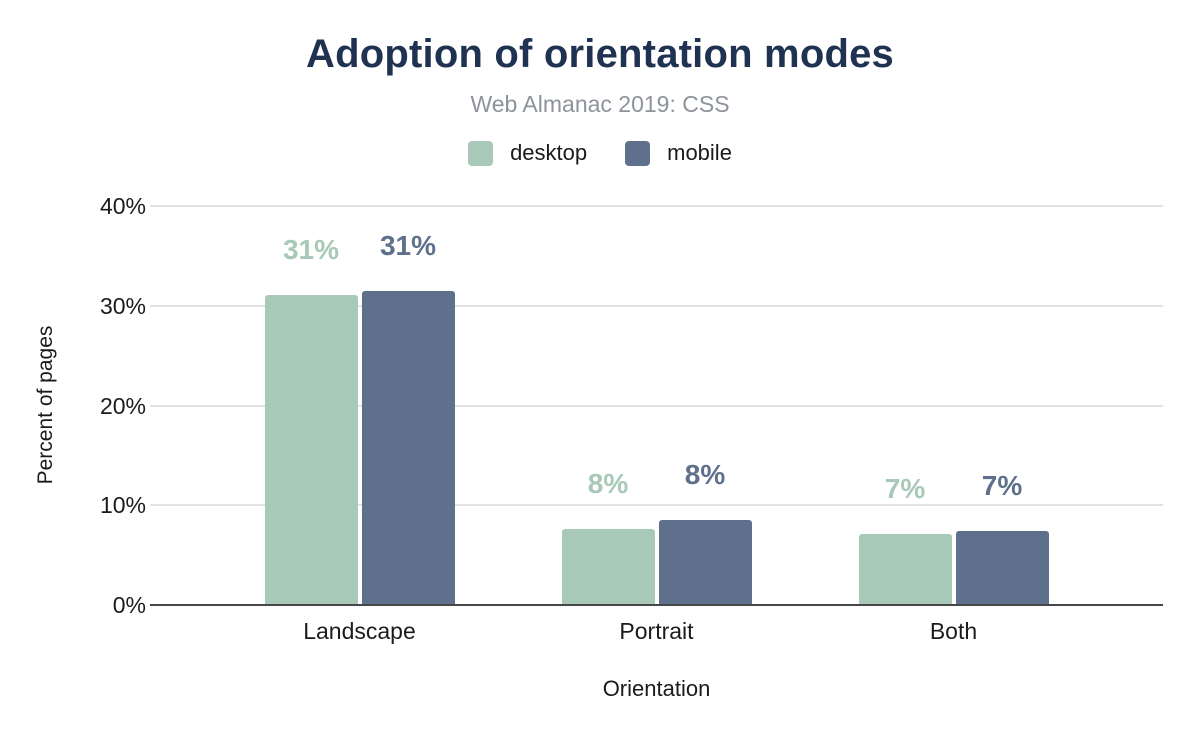  Describe the element at coordinates (600, 104) in the screenshot. I see `chart-subtitle: Web Almanac 2019: CSS` at that location.